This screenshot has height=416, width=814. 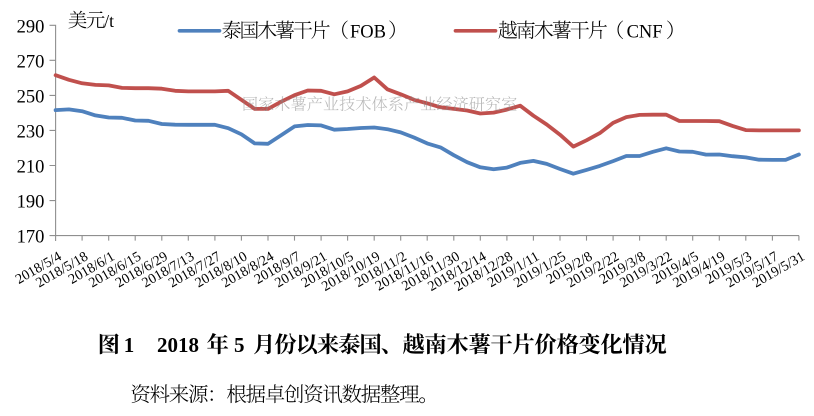 I want to click on svg-text: 190, so click(x=31, y=203).